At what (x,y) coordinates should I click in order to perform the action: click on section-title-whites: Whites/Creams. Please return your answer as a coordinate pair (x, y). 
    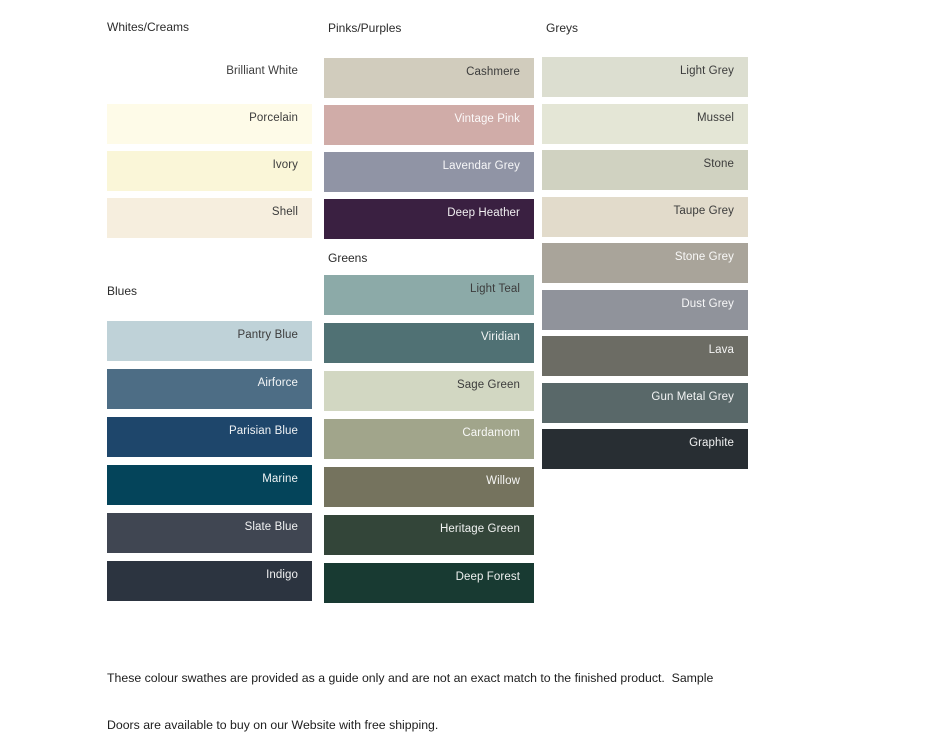
    Looking at the image, I should click on (148, 27).